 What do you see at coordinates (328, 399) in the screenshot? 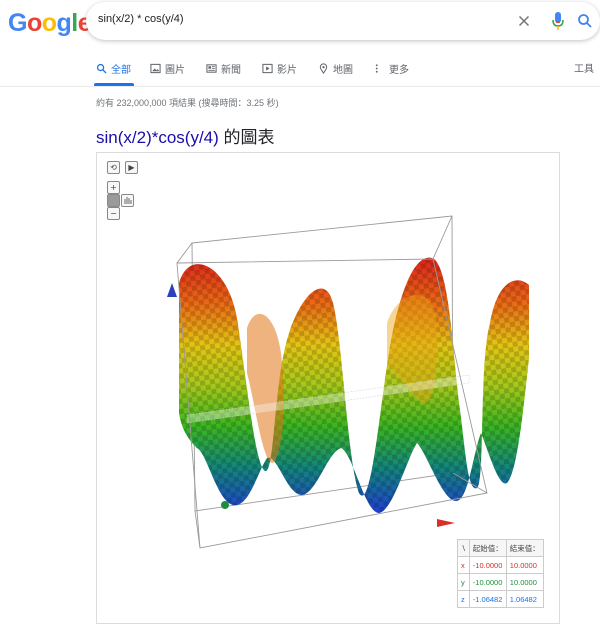
I see `zero-plane` at bounding box center [328, 399].